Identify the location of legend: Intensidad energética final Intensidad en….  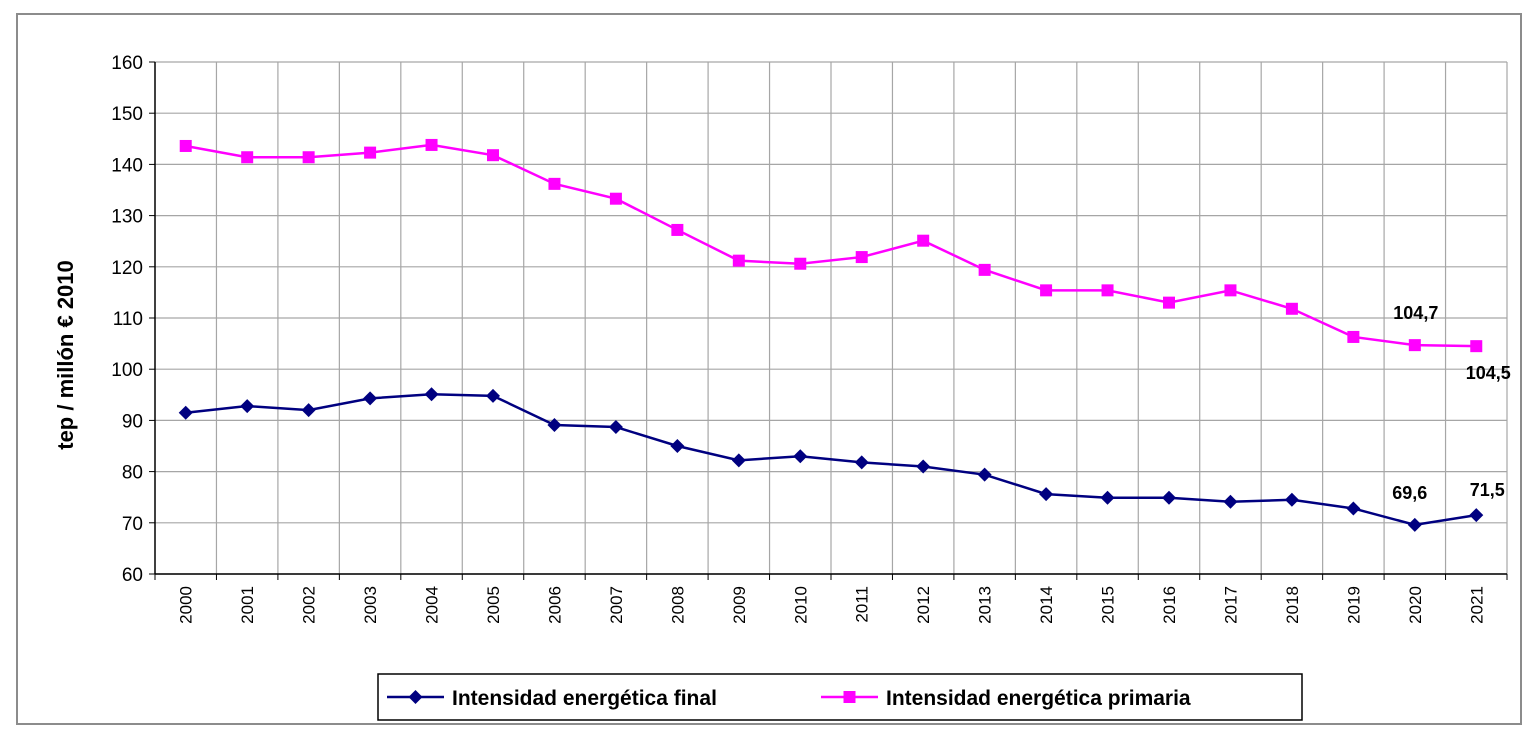
(840, 697).